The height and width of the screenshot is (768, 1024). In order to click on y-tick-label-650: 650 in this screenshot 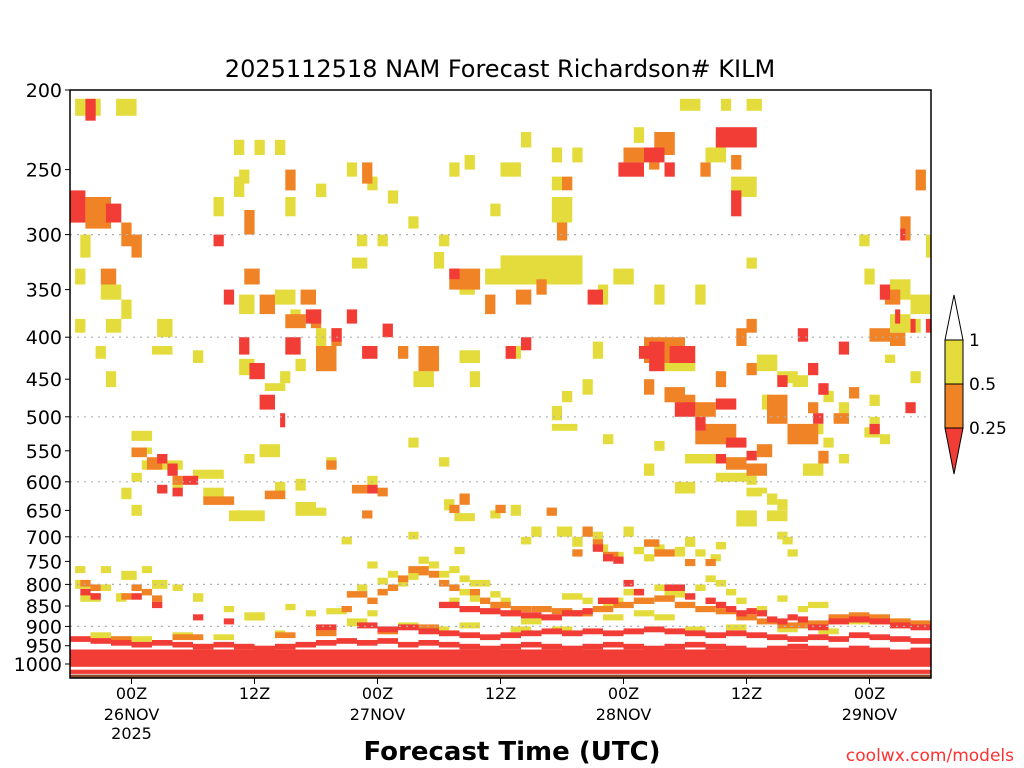, I will do `click(44, 511)`.